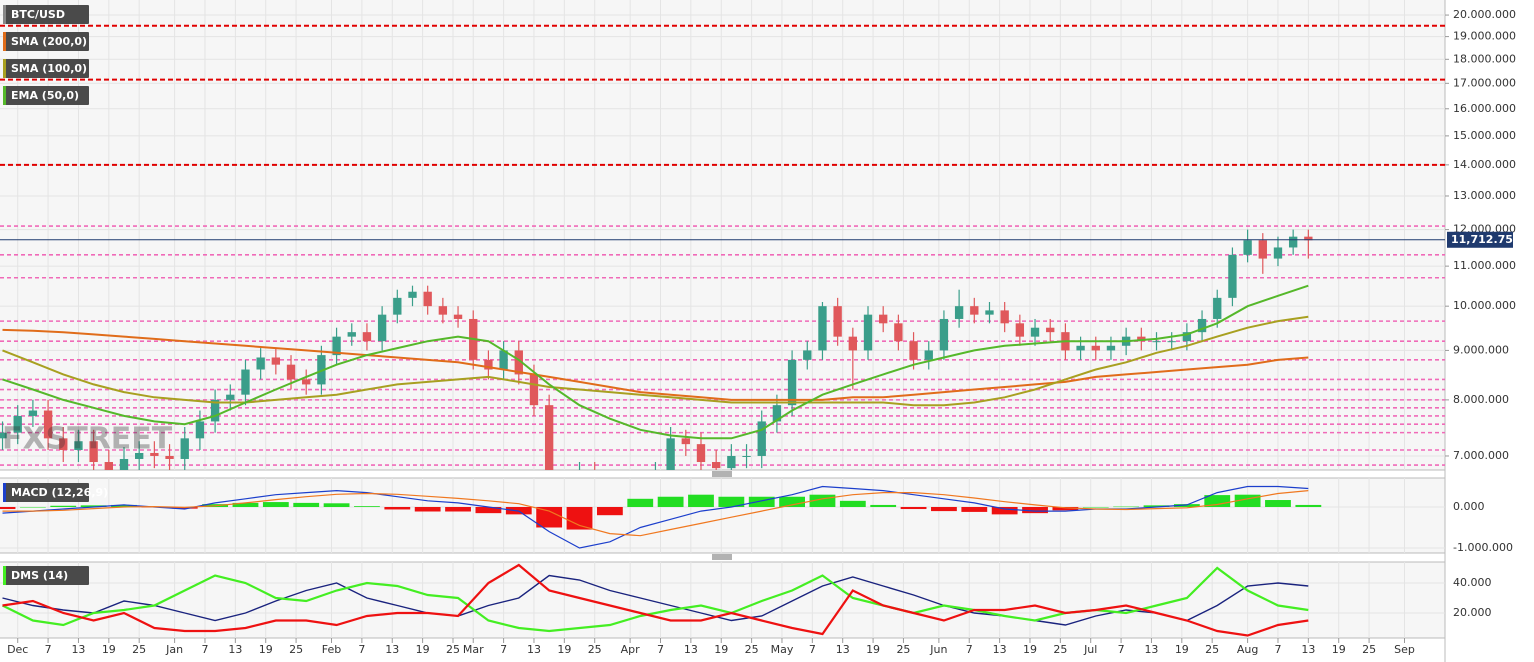 The width and height of the screenshot is (1534, 662). Describe the element at coordinates (59, 492) in the screenshot. I see `legend-label: MACD (12,26,9)` at that location.